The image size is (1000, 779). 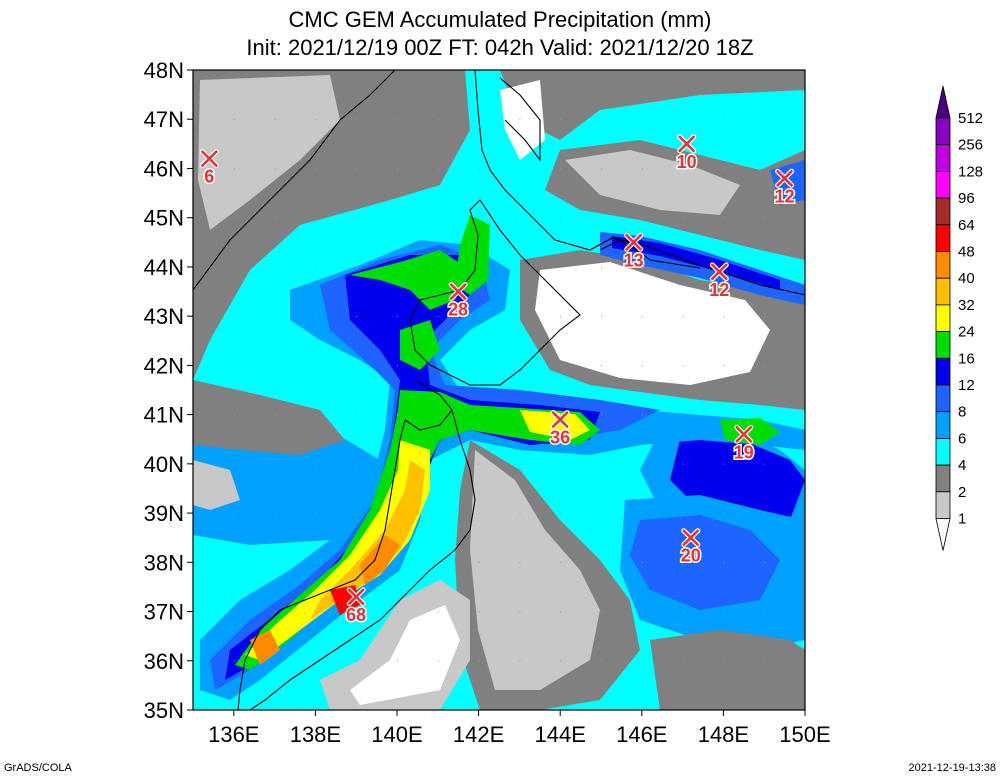 What do you see at coordinates (943, 534) in the screenshot?
I see `legend-bottom-arrow` at bounding box center [943, 534].